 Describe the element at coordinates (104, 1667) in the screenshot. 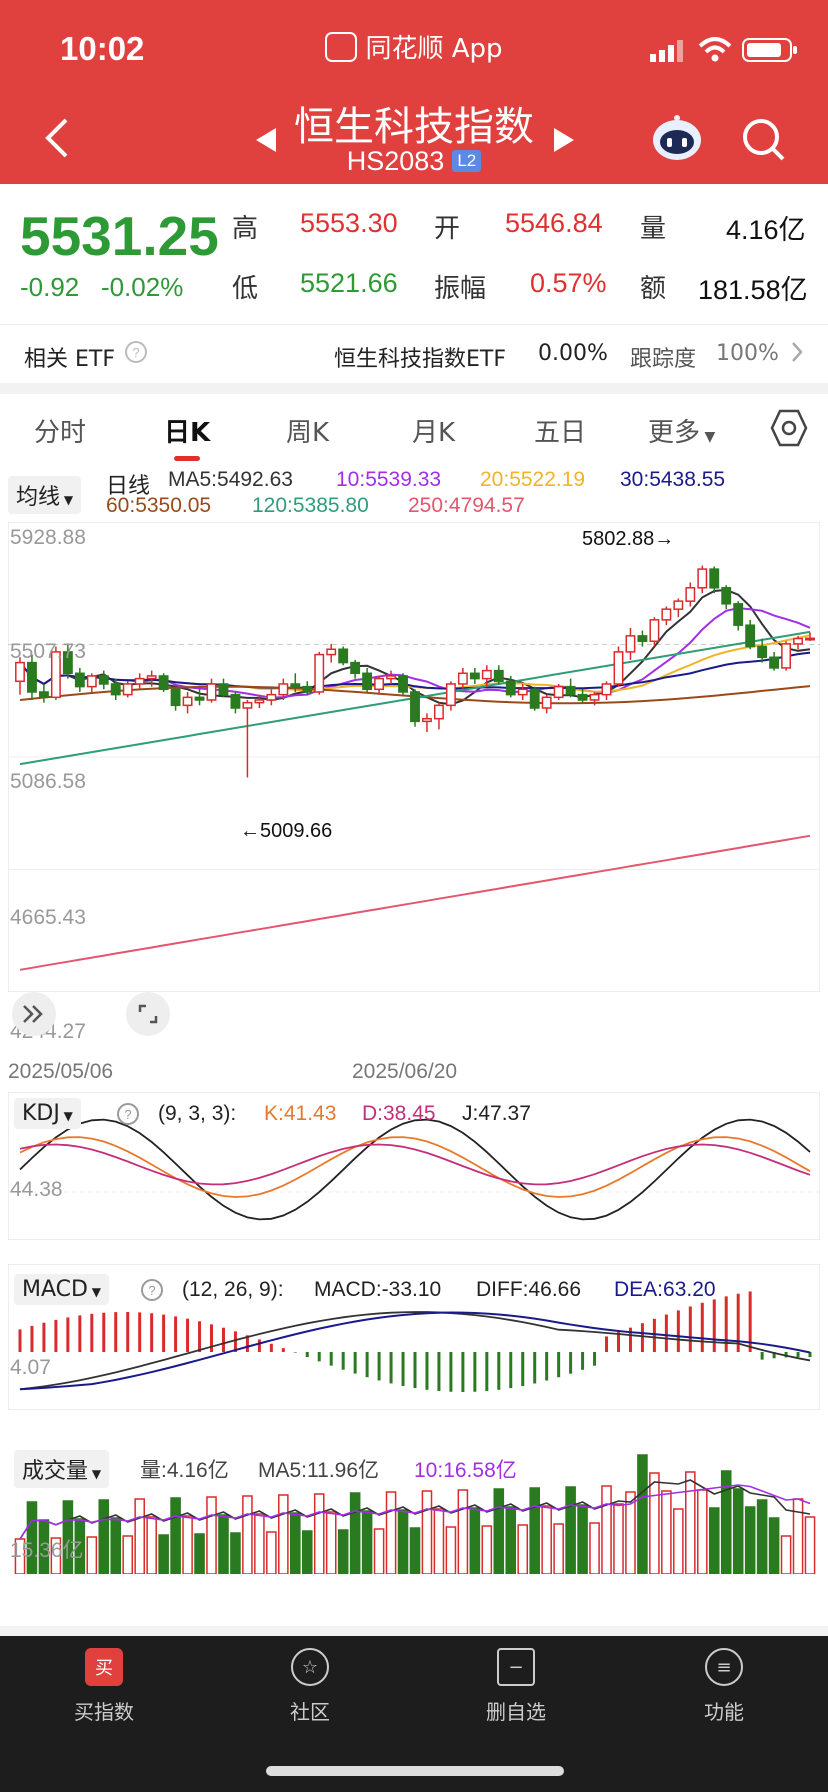

I see `buy-icon: 买` at that location.